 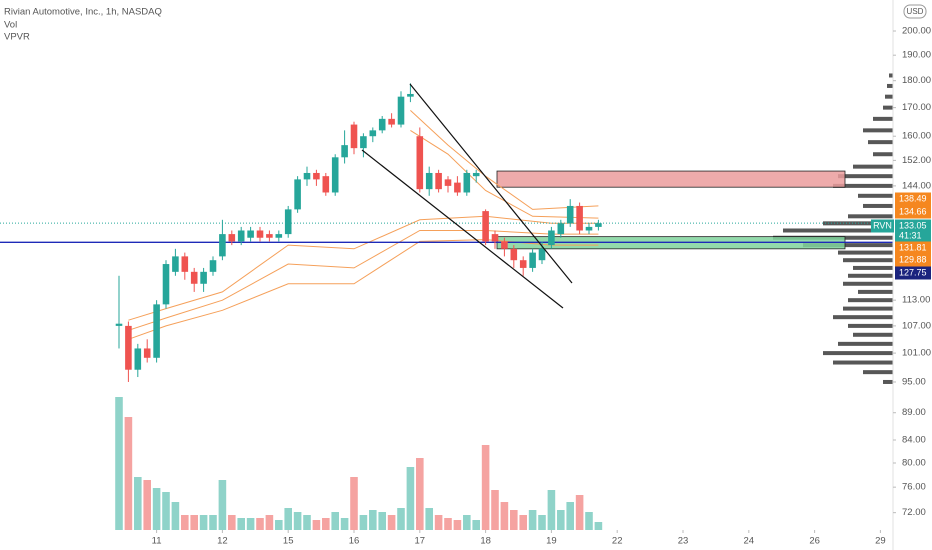 I want to click on price-label: 129.88, so click(x=913, y=259).